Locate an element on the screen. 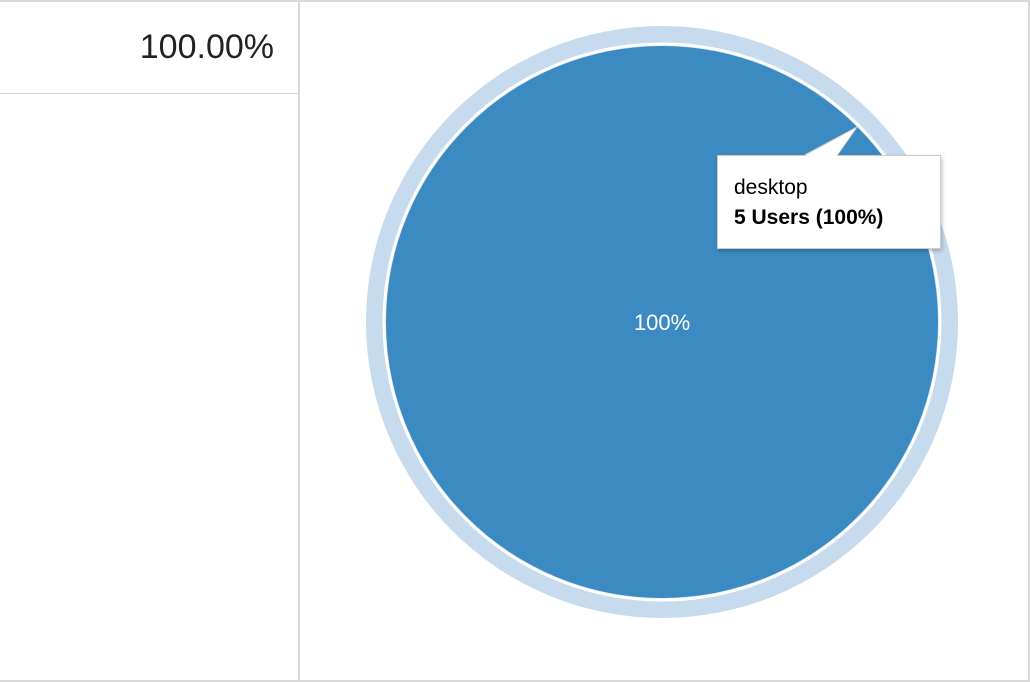  tooltip-value: 5 Users (100%) is located at coordinates (809, 217).